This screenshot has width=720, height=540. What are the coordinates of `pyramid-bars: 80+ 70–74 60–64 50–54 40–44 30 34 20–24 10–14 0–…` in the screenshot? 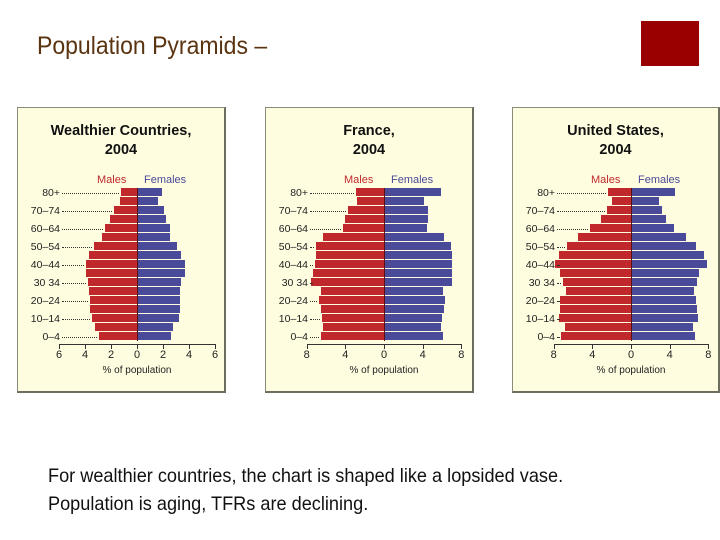 It's located at (369, 265).